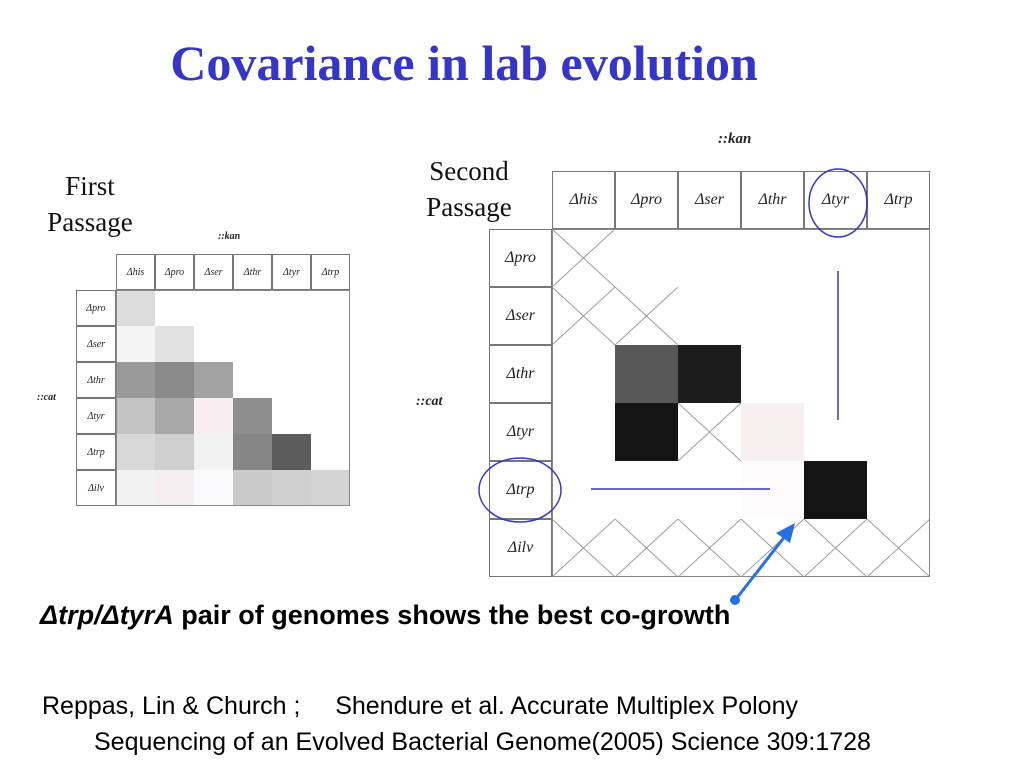 The height and width of the screenshot is (768, 1024). Describe the element at coordinates (452, 615) in the screenshot. I see `caption-text: pair of genomes shows the best co-growth` at that location.